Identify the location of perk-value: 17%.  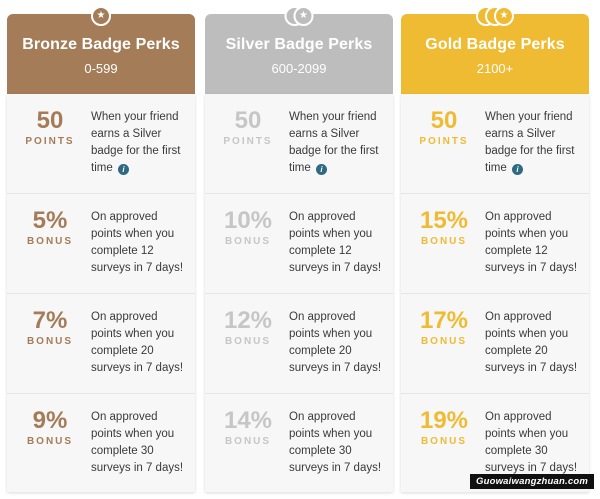
(444, 320).